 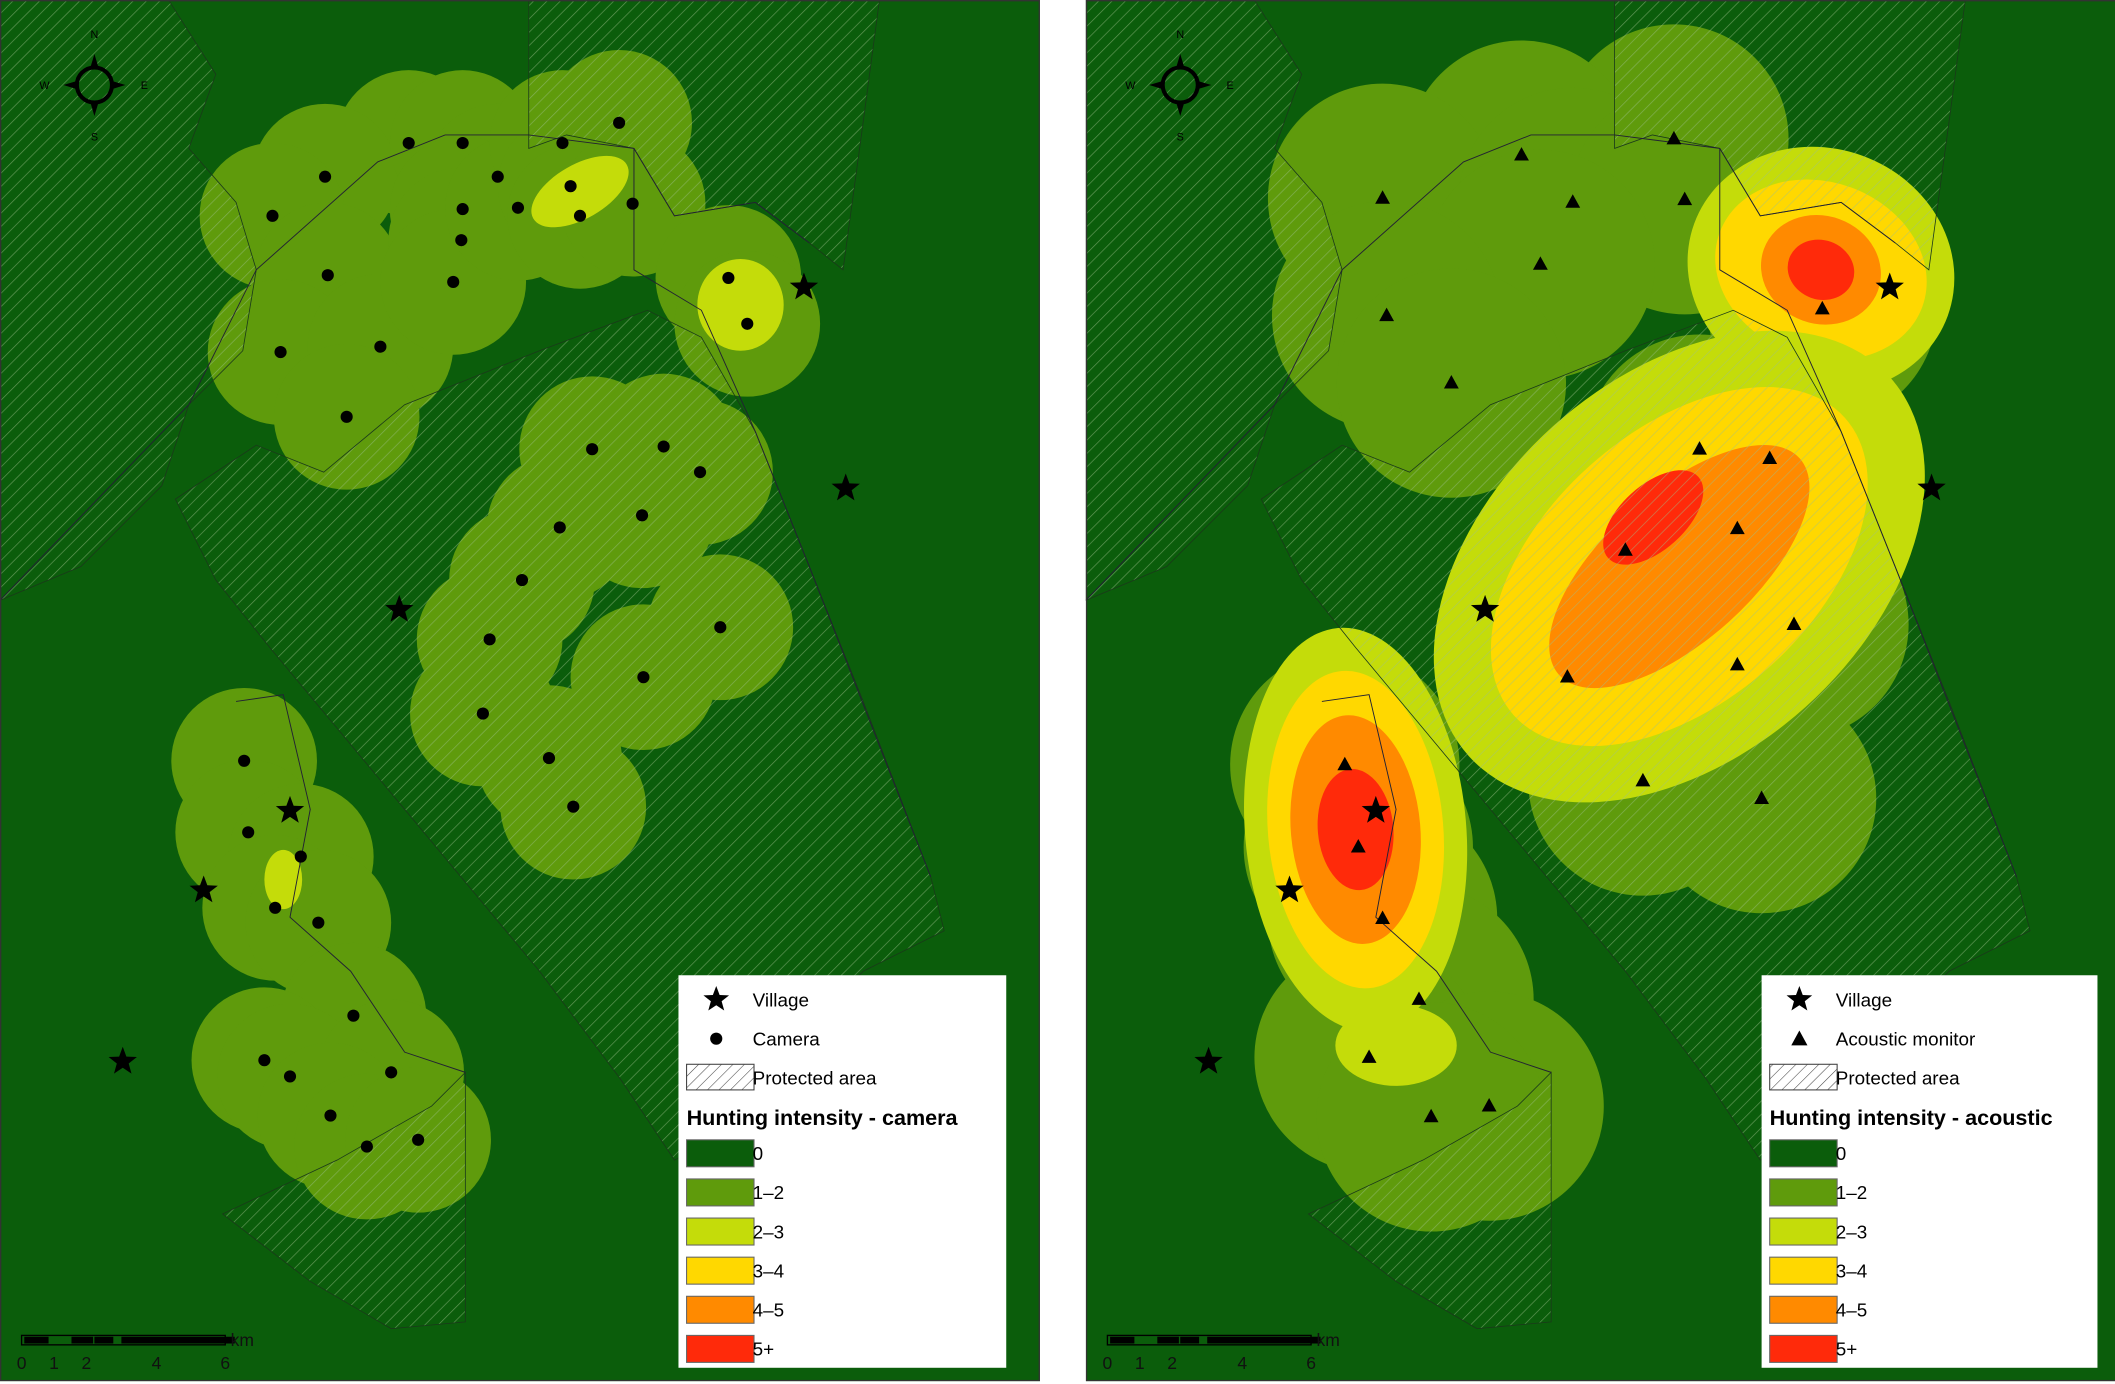 What do you see at coordinates (823, 1117) in the screenshot?
I see `legend-title: Hunting intensity - camera` at bounding box center [823, 1117].